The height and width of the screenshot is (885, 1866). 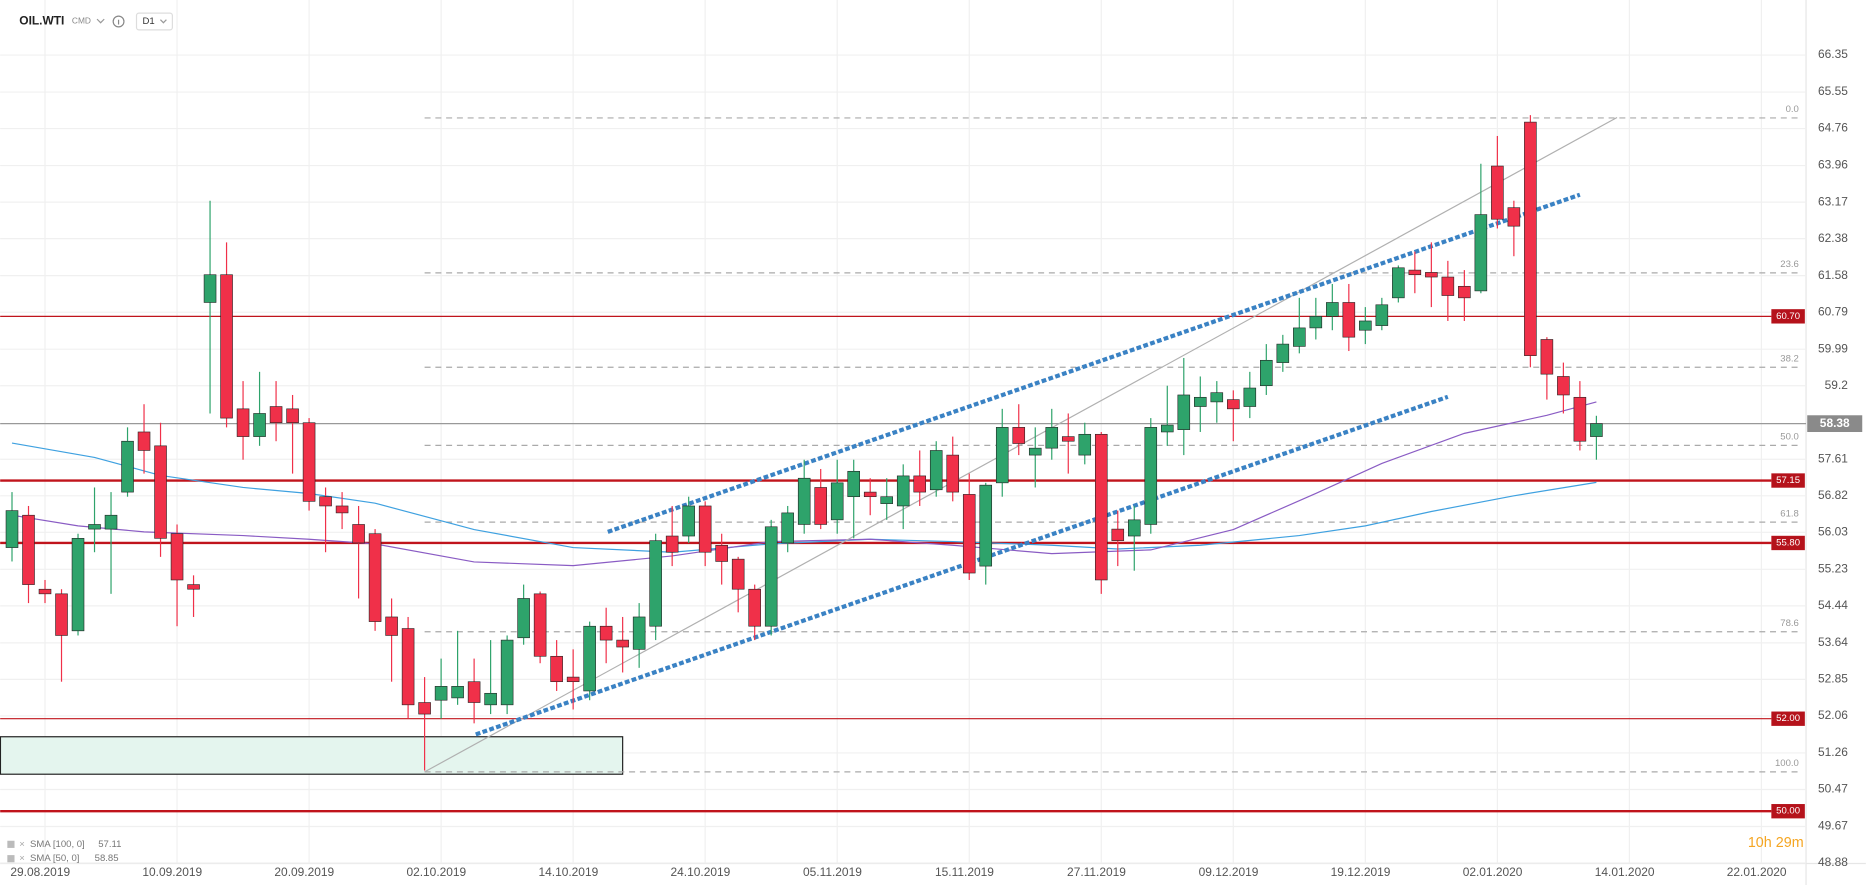 I want to click on y-tick-label: 61.58, so click(x=1833, y=275).